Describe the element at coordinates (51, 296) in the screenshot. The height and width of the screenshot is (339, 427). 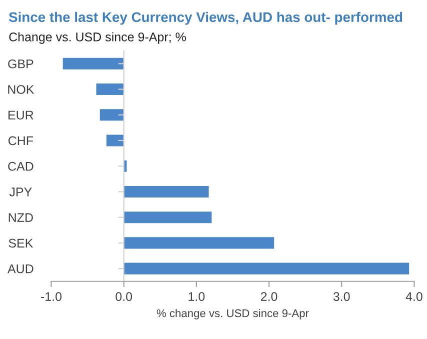
I see `x-tick-label: -1.0` at that location.